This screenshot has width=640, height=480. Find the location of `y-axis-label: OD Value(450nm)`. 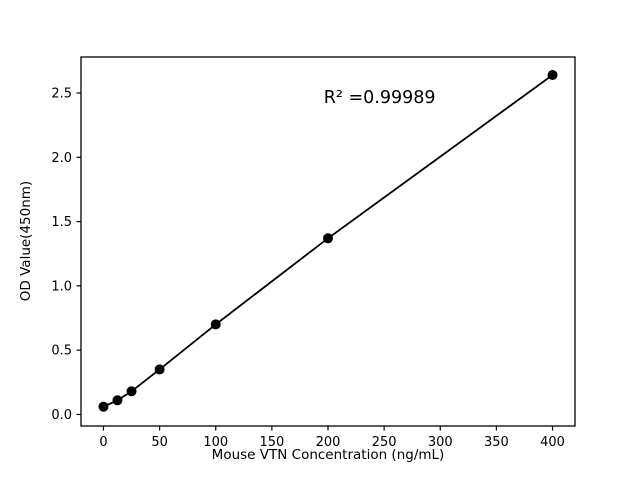

y-axis-label: OD Value(450nm) is located at coordinates (26, 241).